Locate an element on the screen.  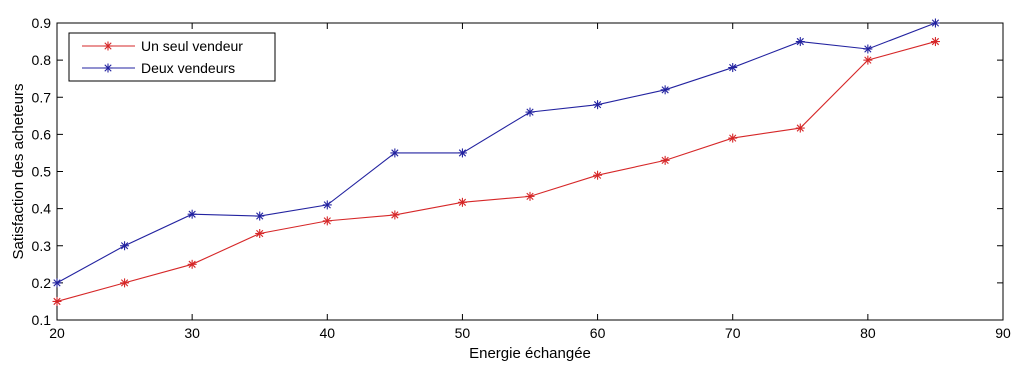
x-tick-label: 30 is located at coordinates (192, 333).